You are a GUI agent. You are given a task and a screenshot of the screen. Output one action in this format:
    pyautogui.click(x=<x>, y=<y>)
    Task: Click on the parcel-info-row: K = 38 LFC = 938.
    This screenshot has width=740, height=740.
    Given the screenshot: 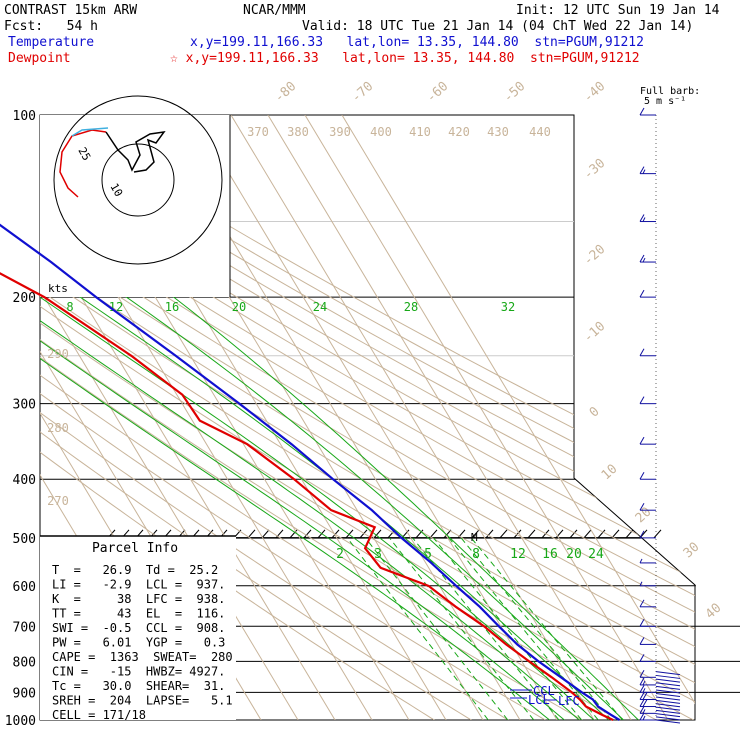 What is the action you would take?
    pyautogui.click(x=138, y=599)
    